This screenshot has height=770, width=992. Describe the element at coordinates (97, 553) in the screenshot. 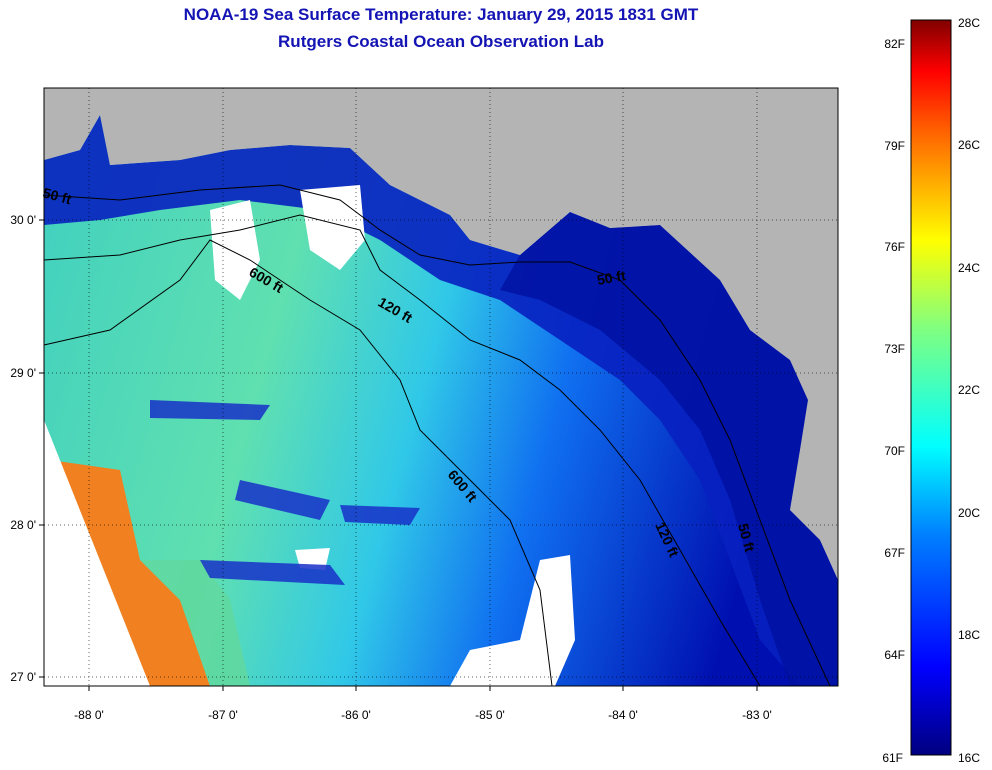

I see `no-data-swath-edge` at that location.